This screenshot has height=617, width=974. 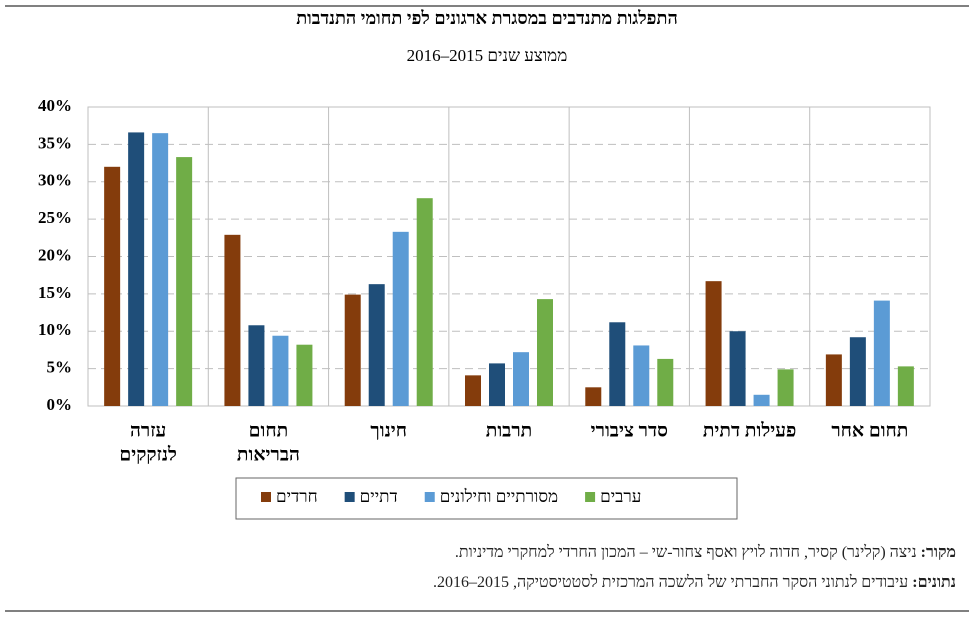 What do you see at coordinates (499, 496) in the screenshot?
I see `legend-label: מסורתיים וחילונים` at bounding box center [499, 496].